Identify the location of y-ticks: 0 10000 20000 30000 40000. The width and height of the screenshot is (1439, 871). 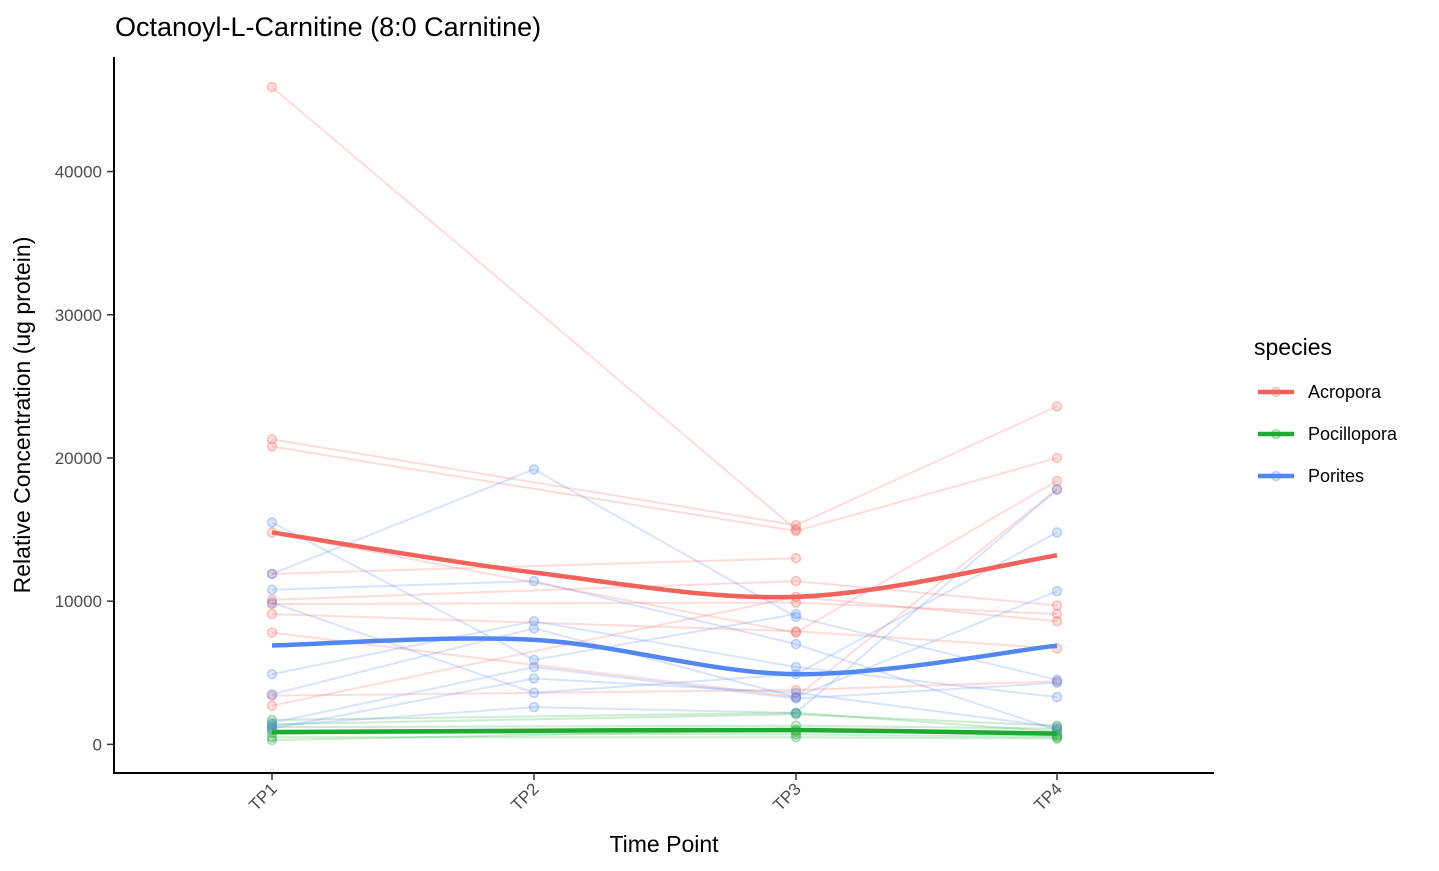
(84, 458).